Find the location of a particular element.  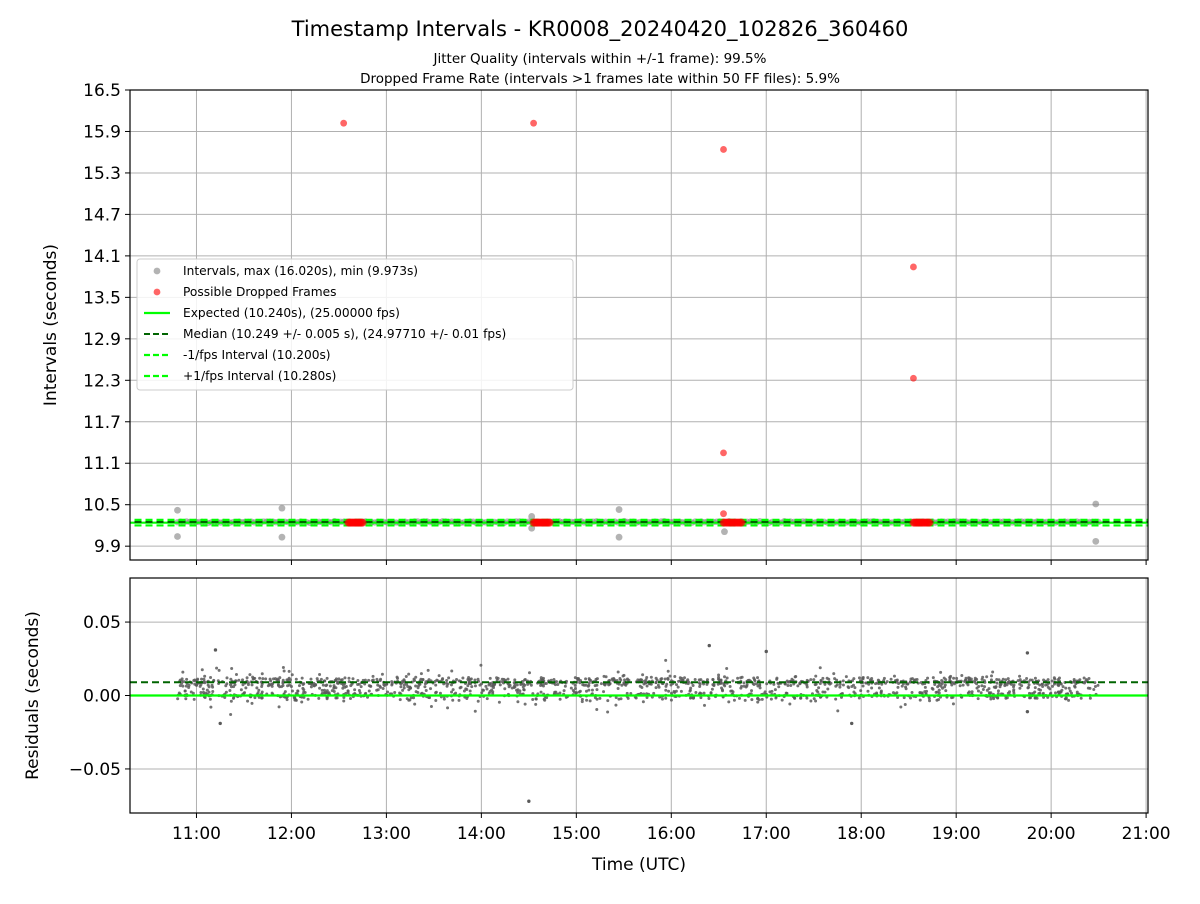

xtick-label: 16:00 is located at coordinates (671, 834).